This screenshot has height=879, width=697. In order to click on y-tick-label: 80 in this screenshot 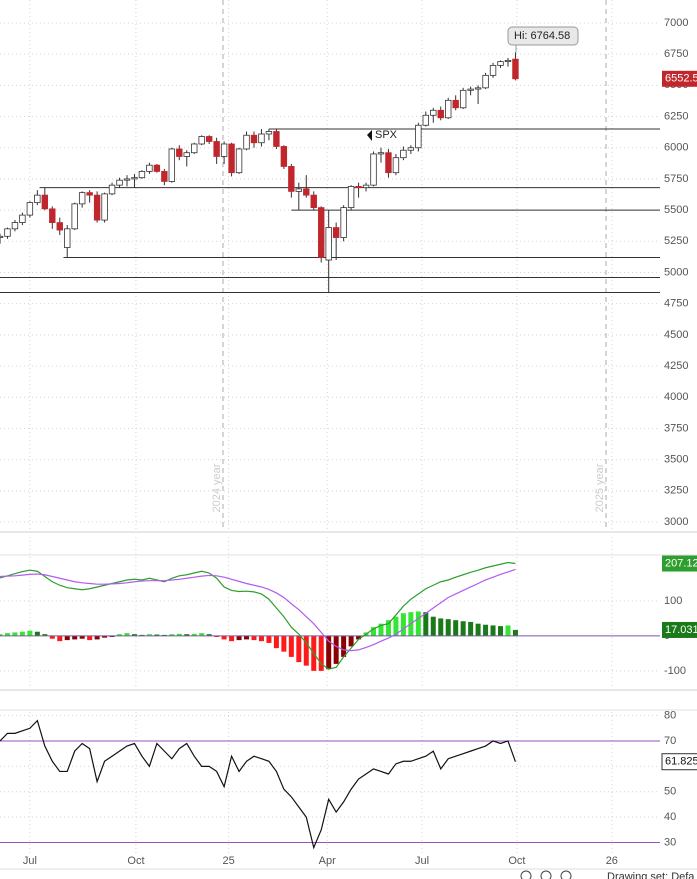, I will do `click(670, 715)`.